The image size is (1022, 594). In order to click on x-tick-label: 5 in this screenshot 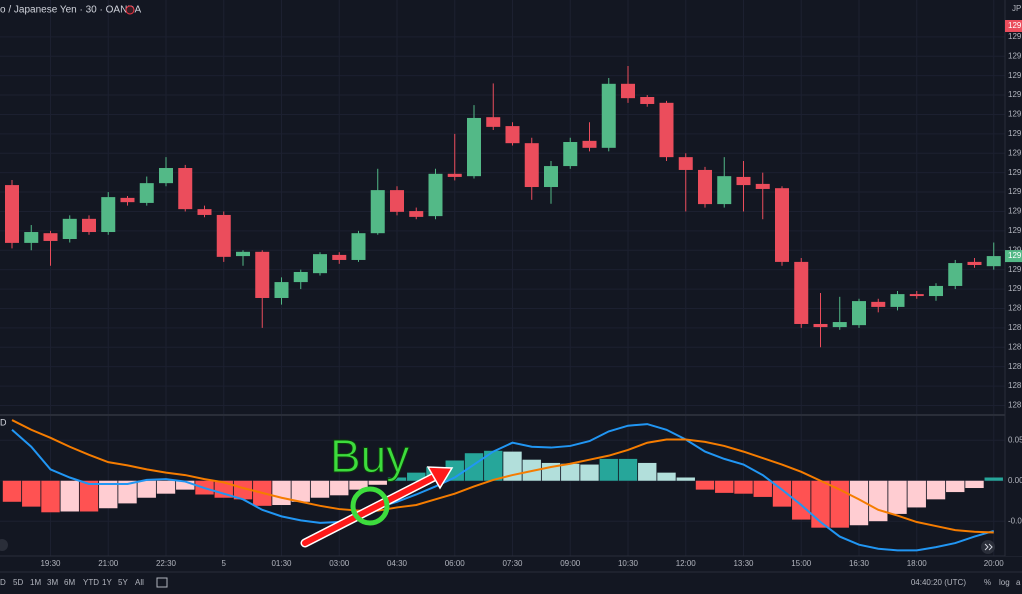, I will do `click(224, 563)`.